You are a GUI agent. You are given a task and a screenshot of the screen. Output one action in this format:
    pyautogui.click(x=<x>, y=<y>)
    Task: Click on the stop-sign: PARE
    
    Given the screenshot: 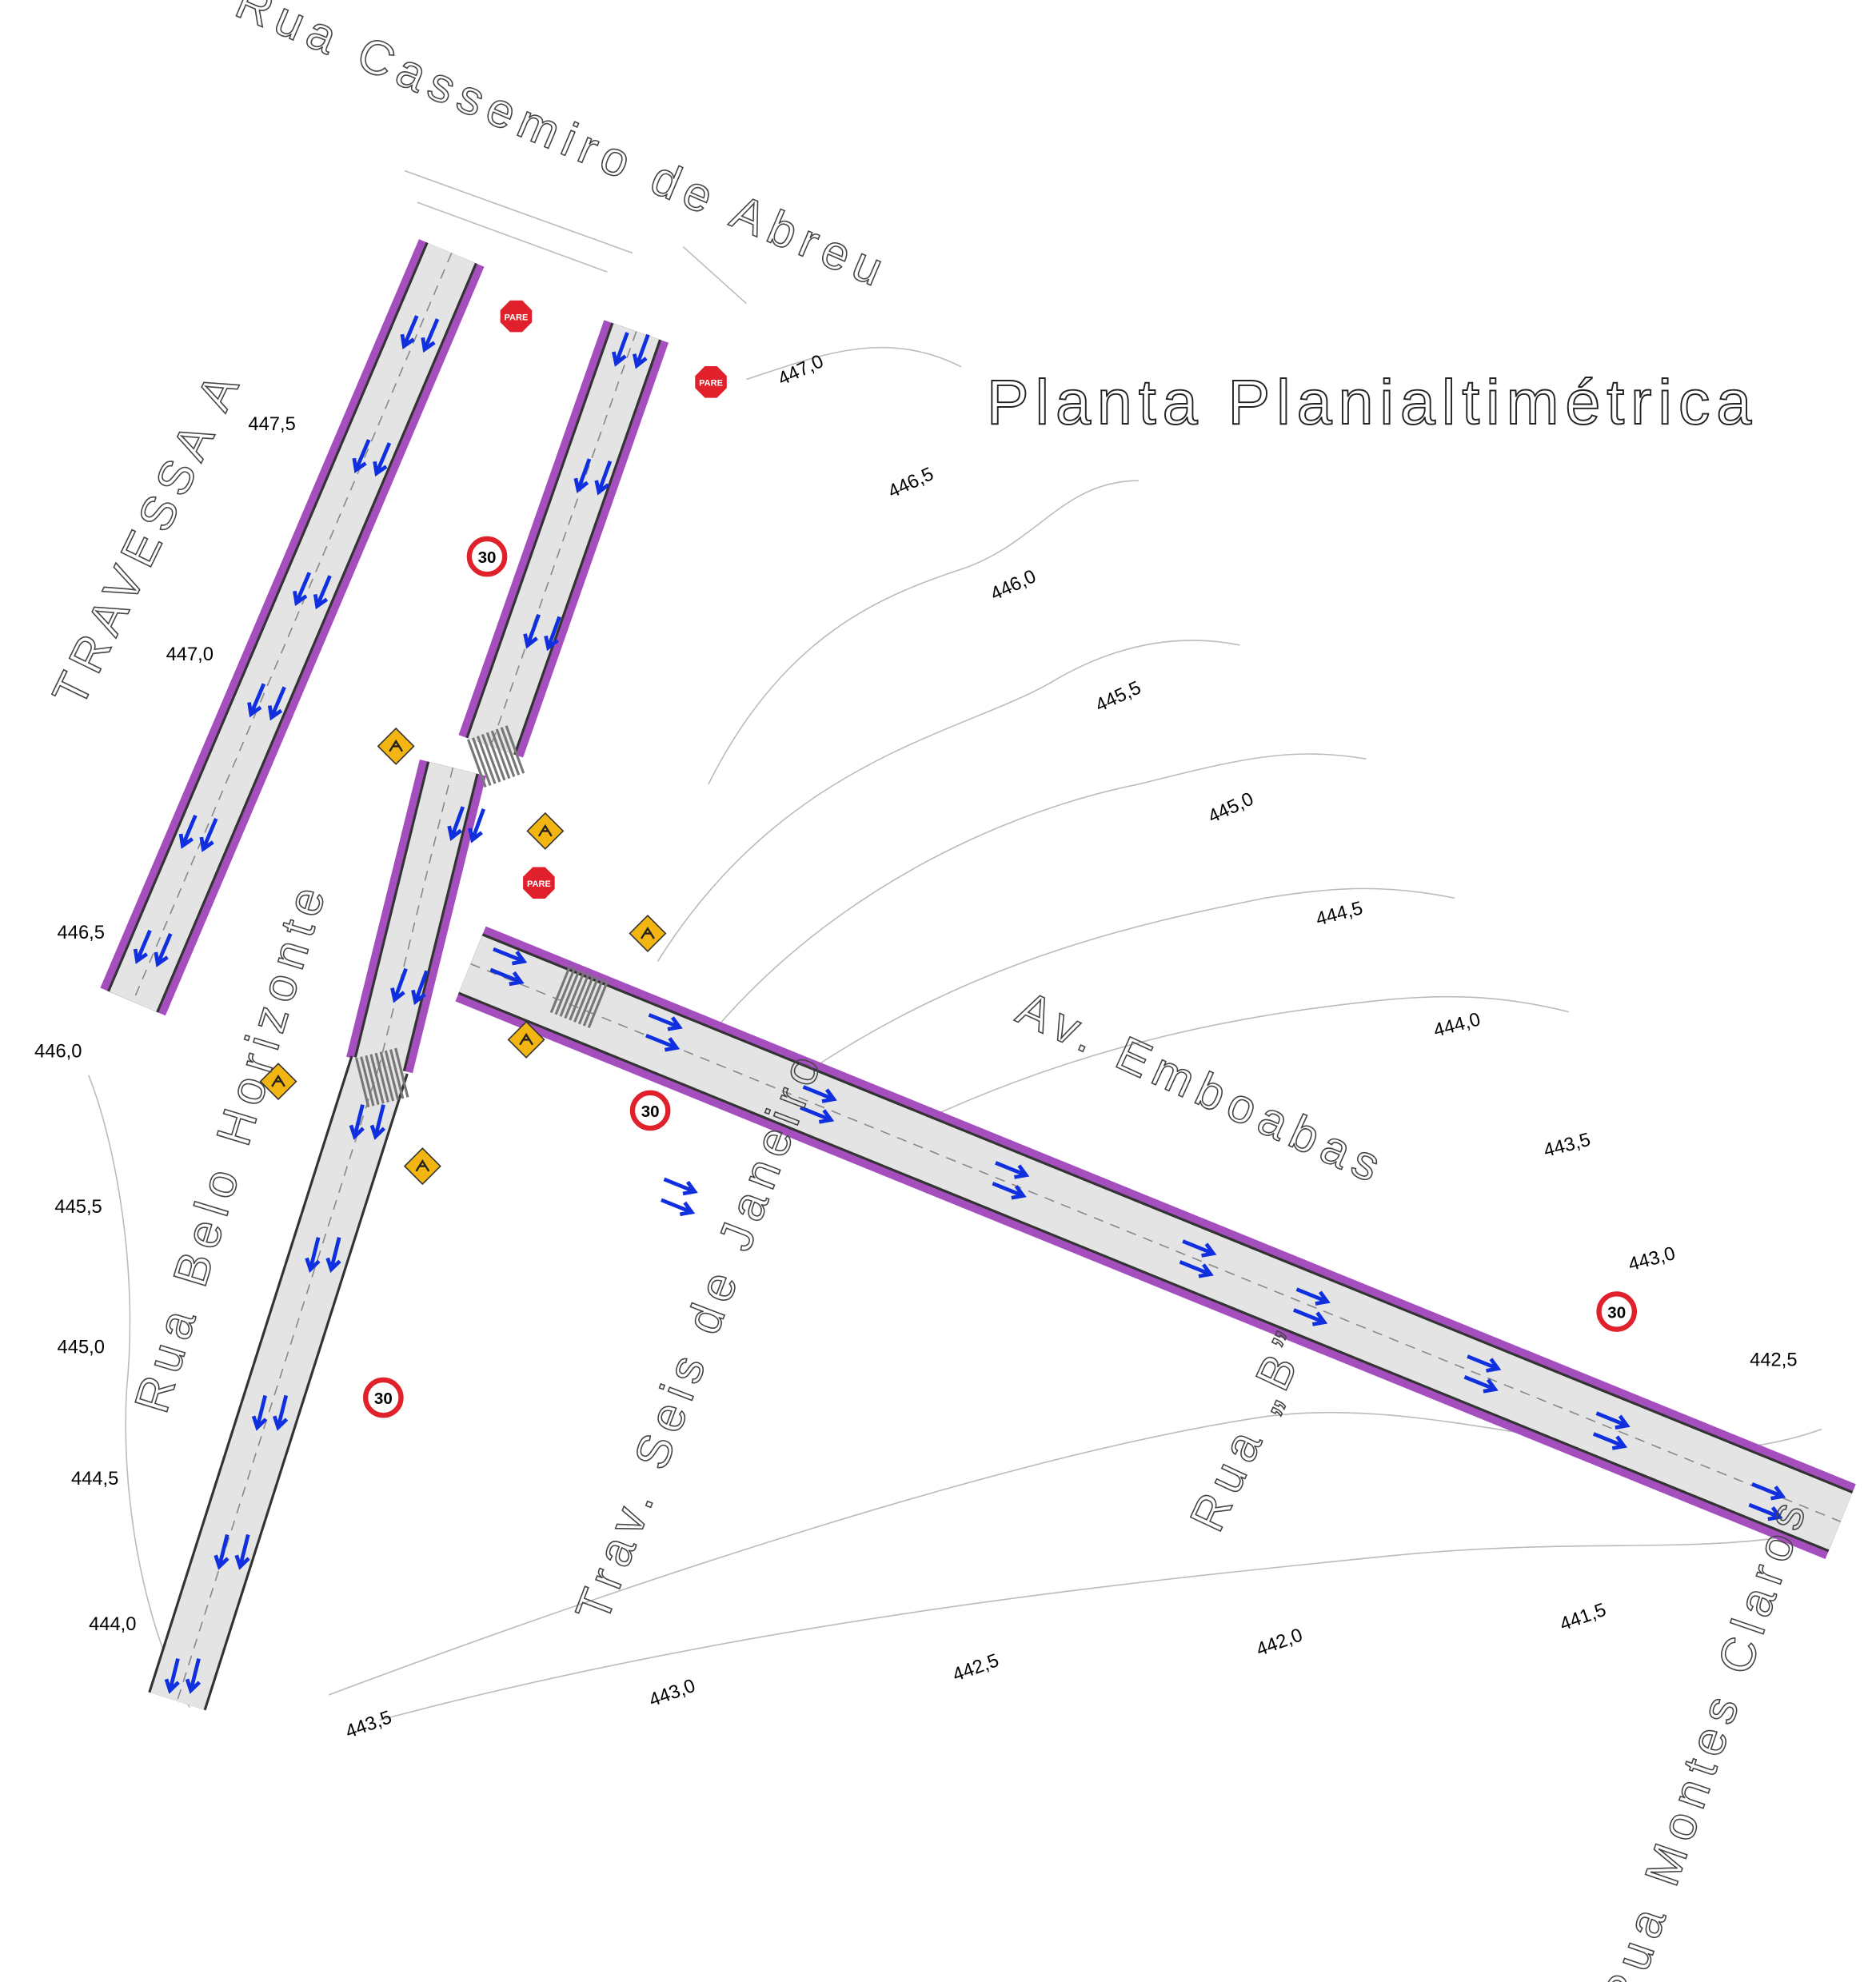 What is the action you would take?
    pyautogui.click(x=539, y=882)
    